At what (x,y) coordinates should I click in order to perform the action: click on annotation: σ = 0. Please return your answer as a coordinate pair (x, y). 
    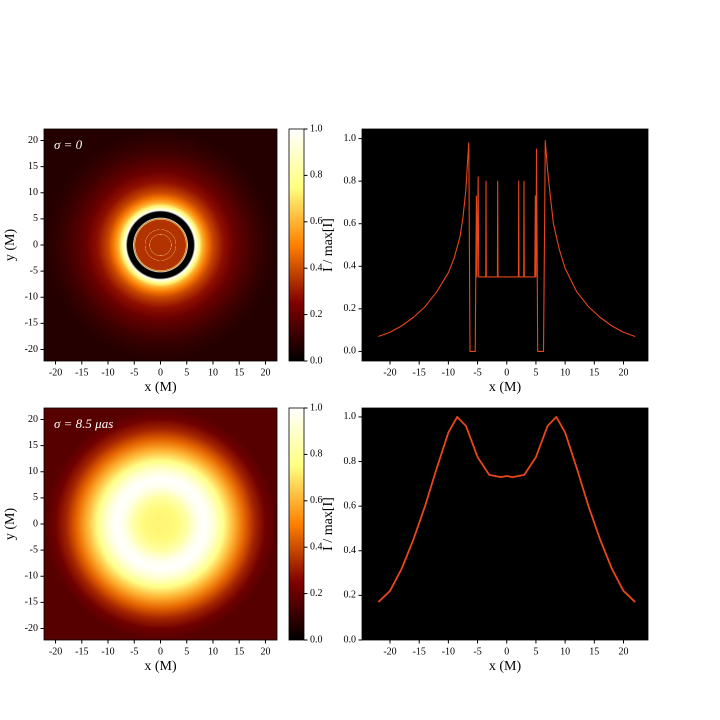
    Looking at the image, I should click on (68, 144).